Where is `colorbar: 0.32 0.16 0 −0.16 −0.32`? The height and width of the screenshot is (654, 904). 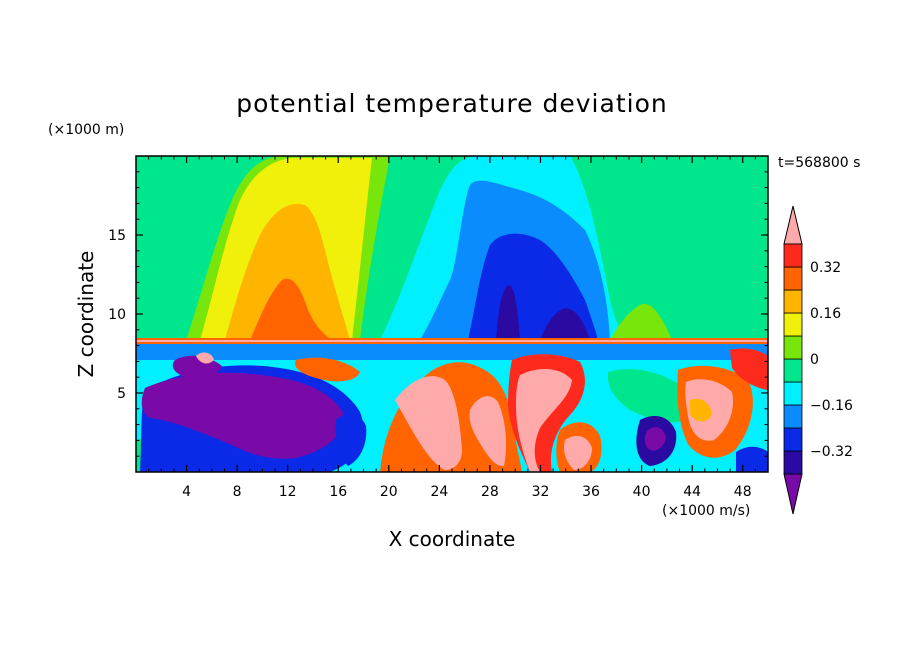 colorbar: 0.32 0.16 0 −0.16 −0.32 is located at coordinates (818, 360).